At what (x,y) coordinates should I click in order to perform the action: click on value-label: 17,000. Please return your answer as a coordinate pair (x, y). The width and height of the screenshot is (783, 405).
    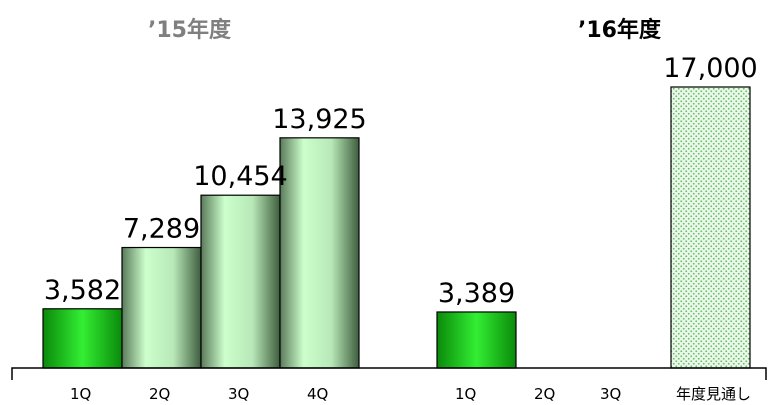
    Looking at the image, I should click on (710, 68).